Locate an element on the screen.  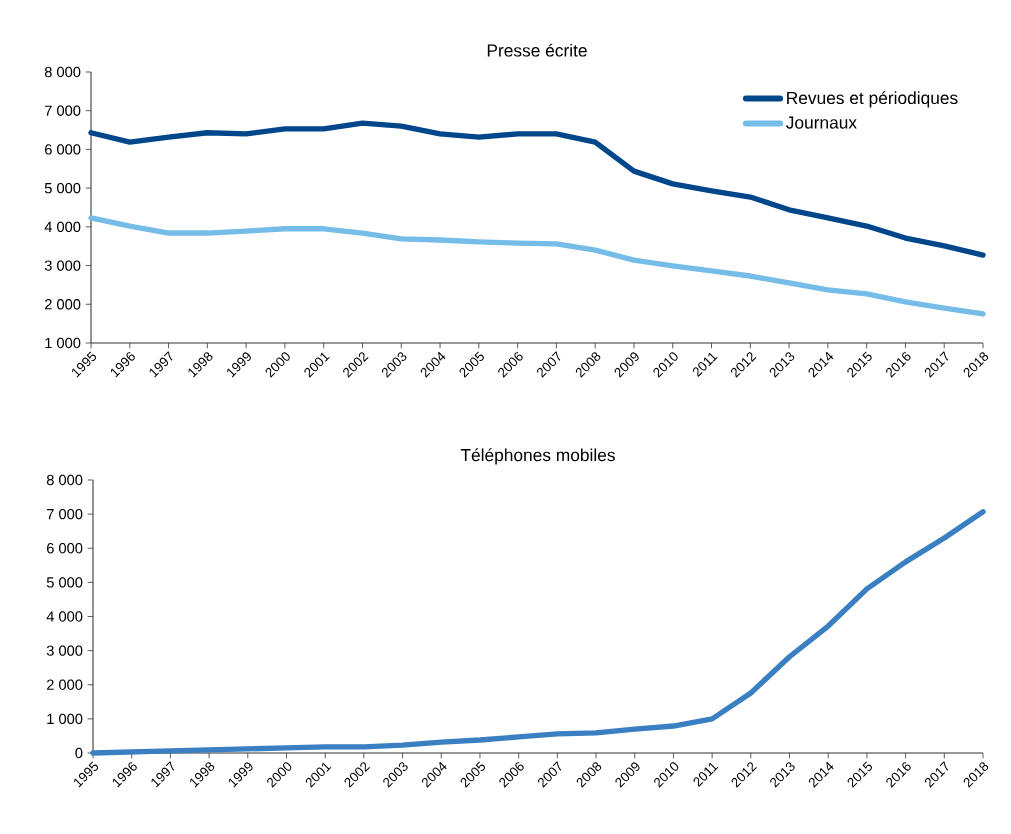
y-tick-label: 0 is located at coordinates (79, 753).